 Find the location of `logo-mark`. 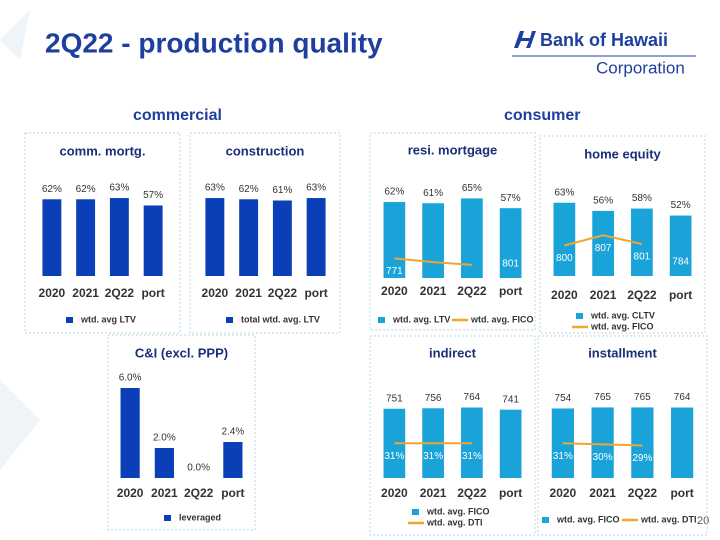

logo-mark is located at coordinates (525, 39).